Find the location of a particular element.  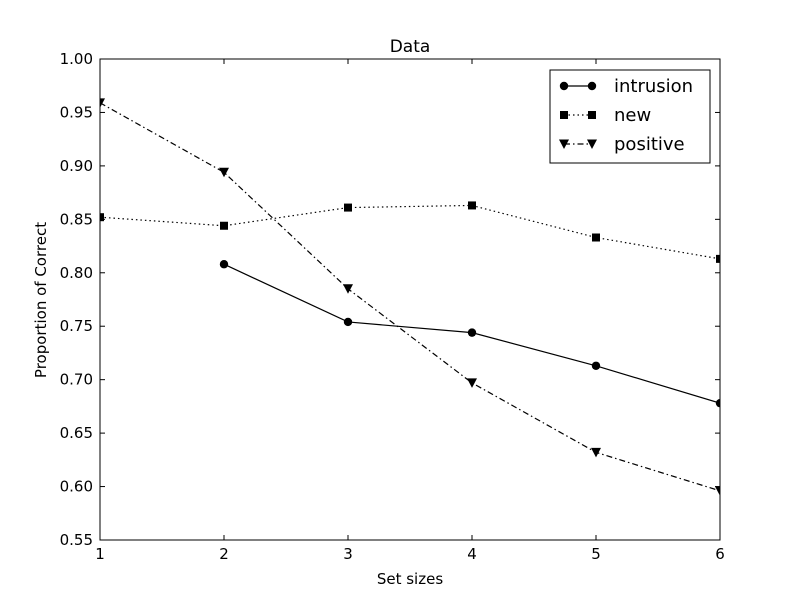

legend-item-new: new is located at coordinates (605, 115).